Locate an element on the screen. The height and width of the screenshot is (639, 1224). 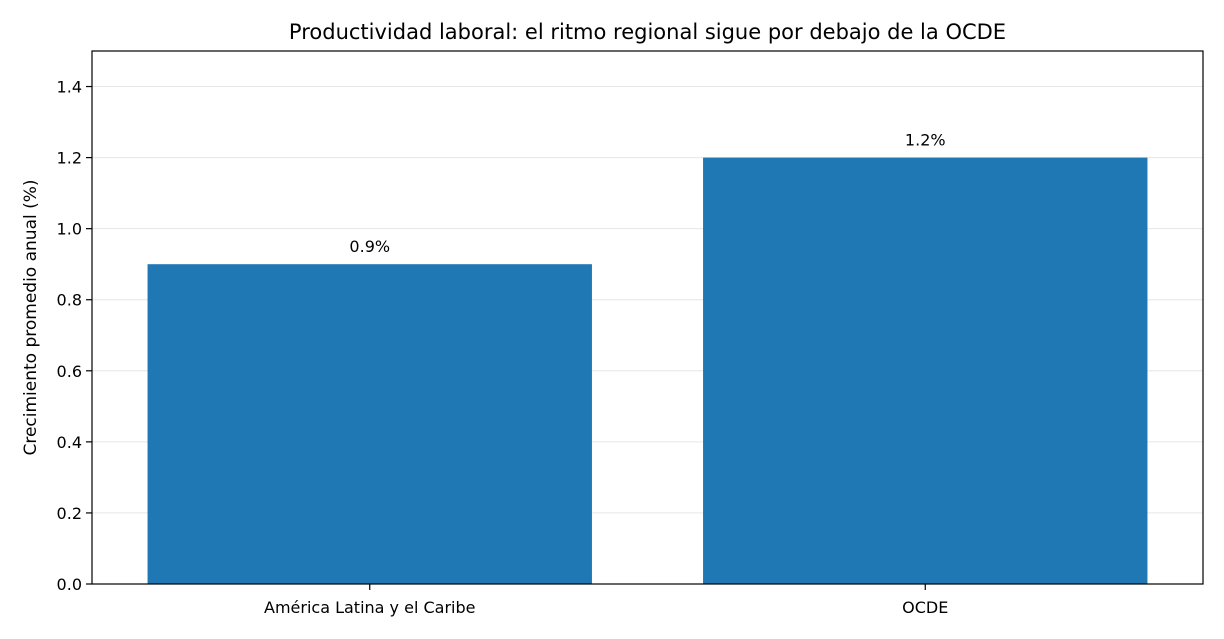
y-tick-label: 1.2 is located at coordinates (69, 158).